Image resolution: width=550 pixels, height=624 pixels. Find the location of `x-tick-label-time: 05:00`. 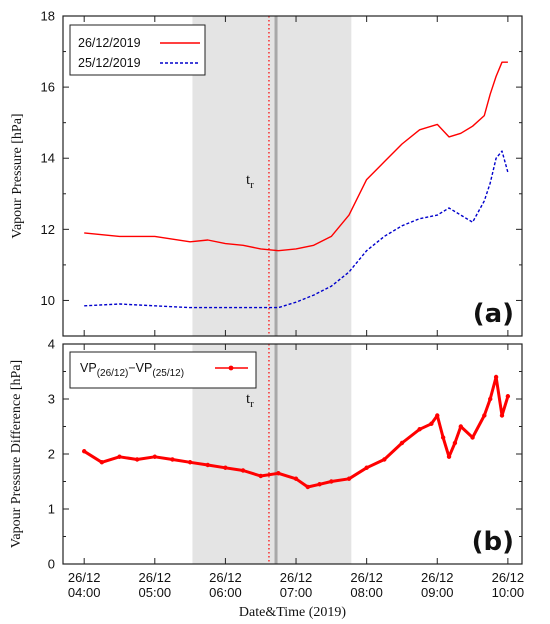

x-tick-label-time: 05:00 is located at coordinates (155, 592).